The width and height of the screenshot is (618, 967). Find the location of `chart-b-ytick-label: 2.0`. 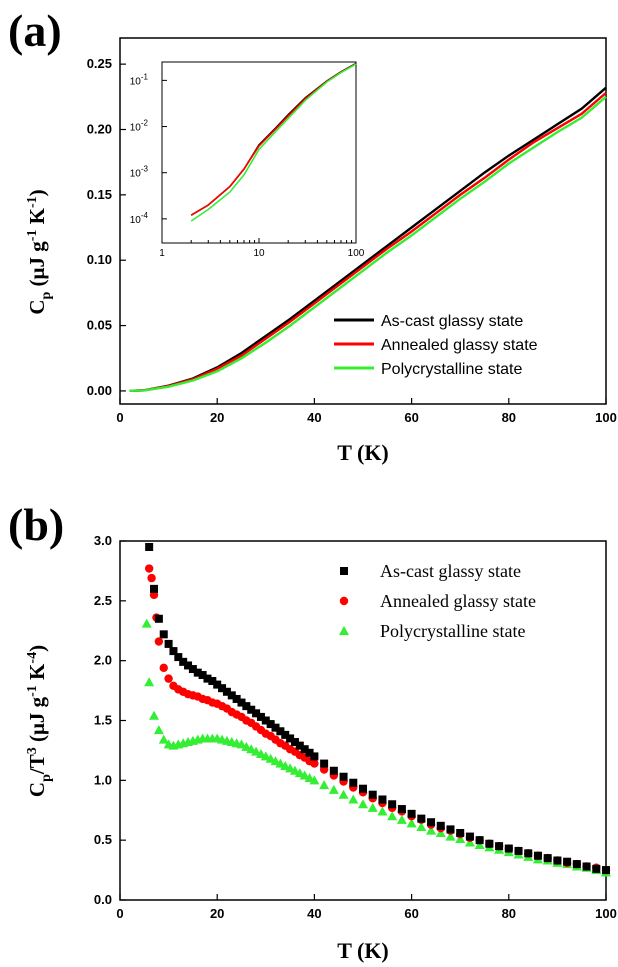

chart-b-ytick-label: 2.0 is located at coordinates (103, 660).